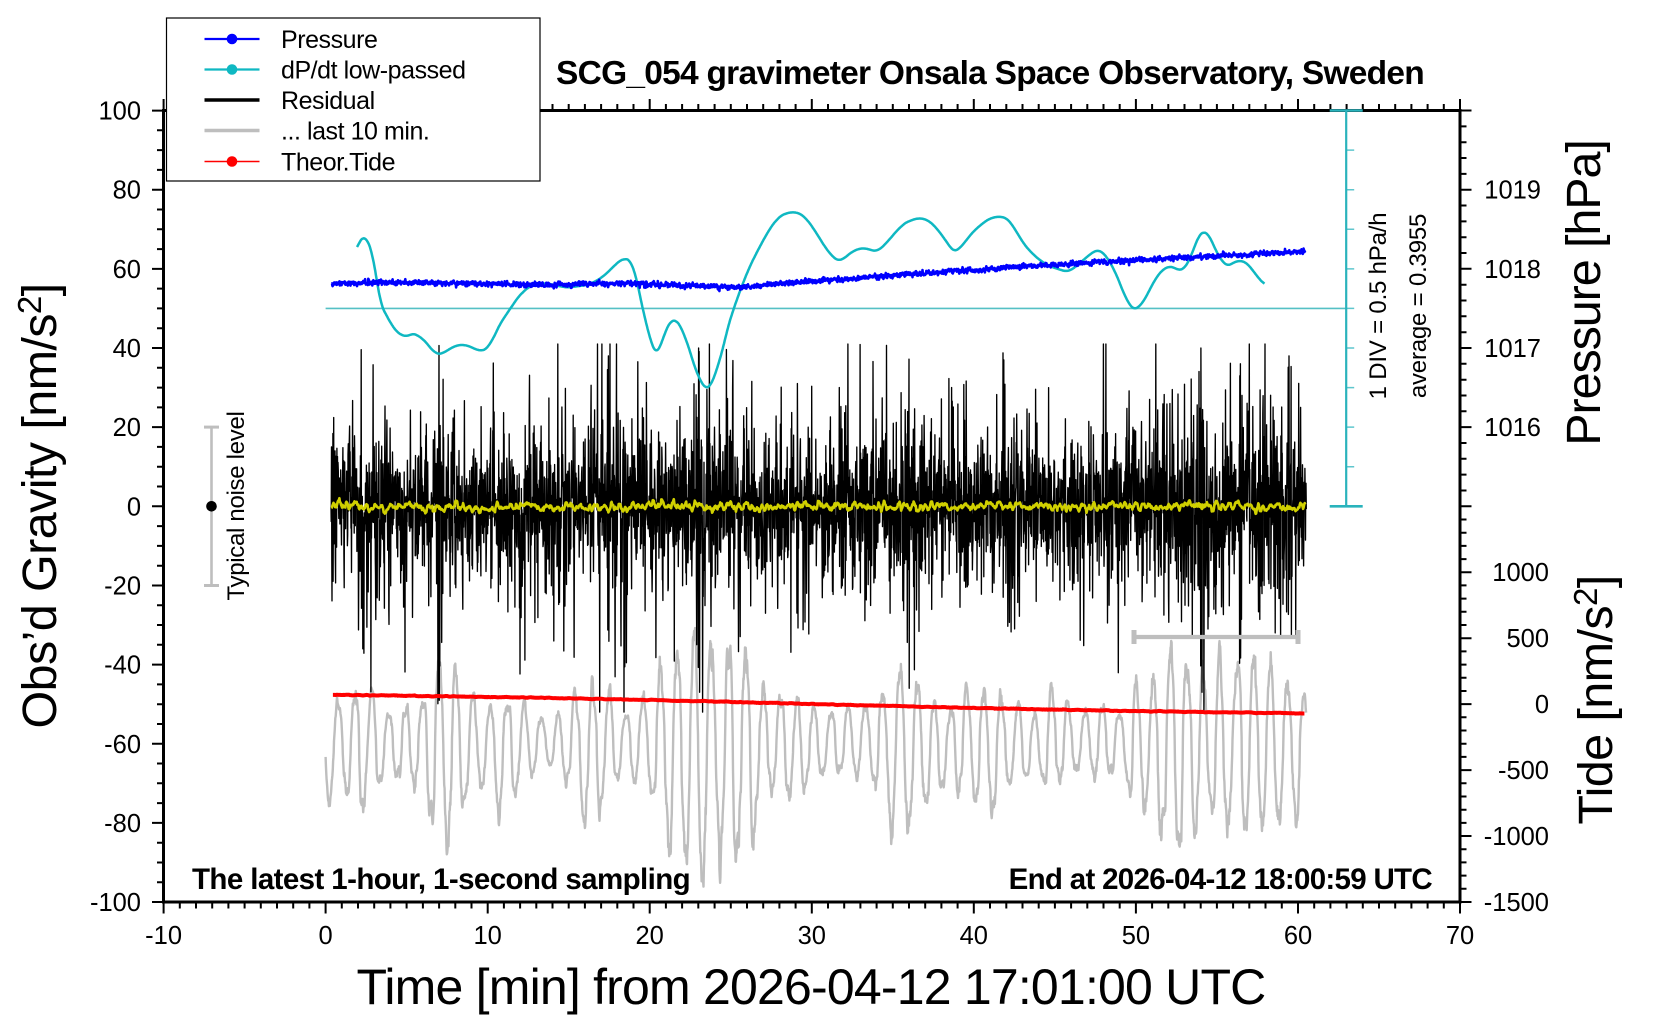 The image size is (1660, 1025). What do you see at coordinates (1595, 699) in the screenshot?
I see `svg-text: Tide [nm/s2]` at bounding box center [1595, 699].